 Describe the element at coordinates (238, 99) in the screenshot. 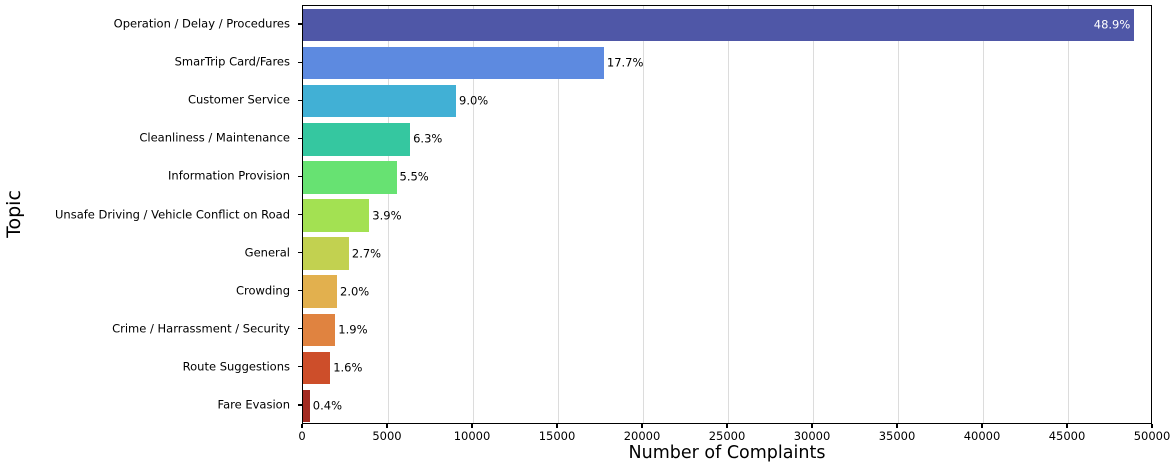

I see `category-label: Customer Service` at that location.